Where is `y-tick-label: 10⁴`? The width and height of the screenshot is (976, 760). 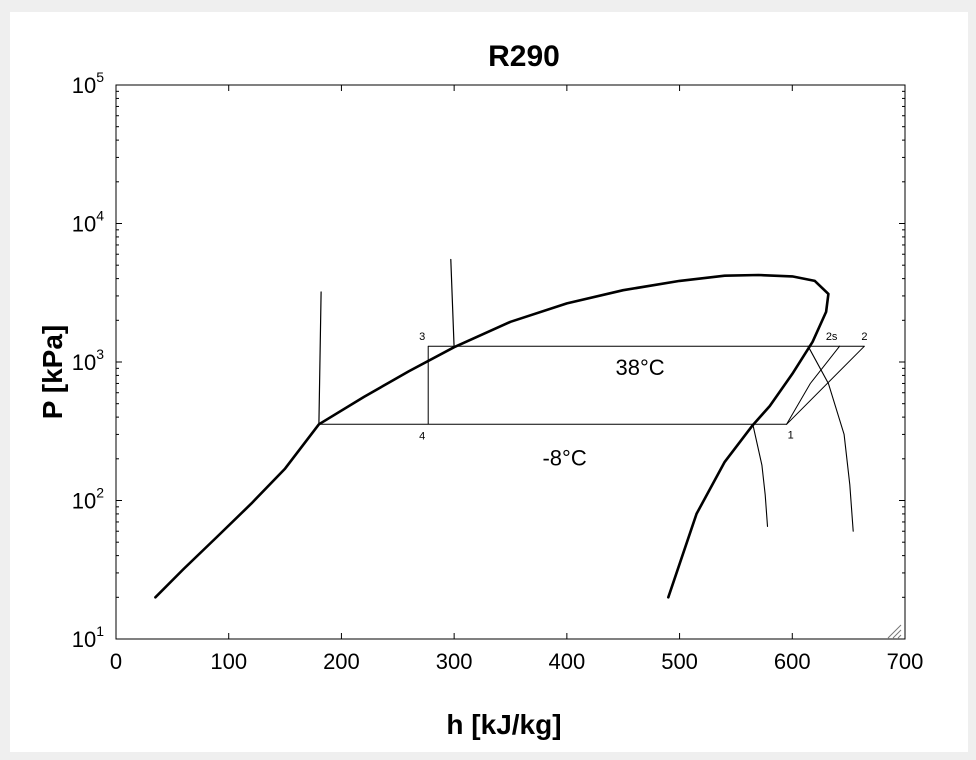 y-tick-label: 10⁴ is located at coordinates (88, 222).